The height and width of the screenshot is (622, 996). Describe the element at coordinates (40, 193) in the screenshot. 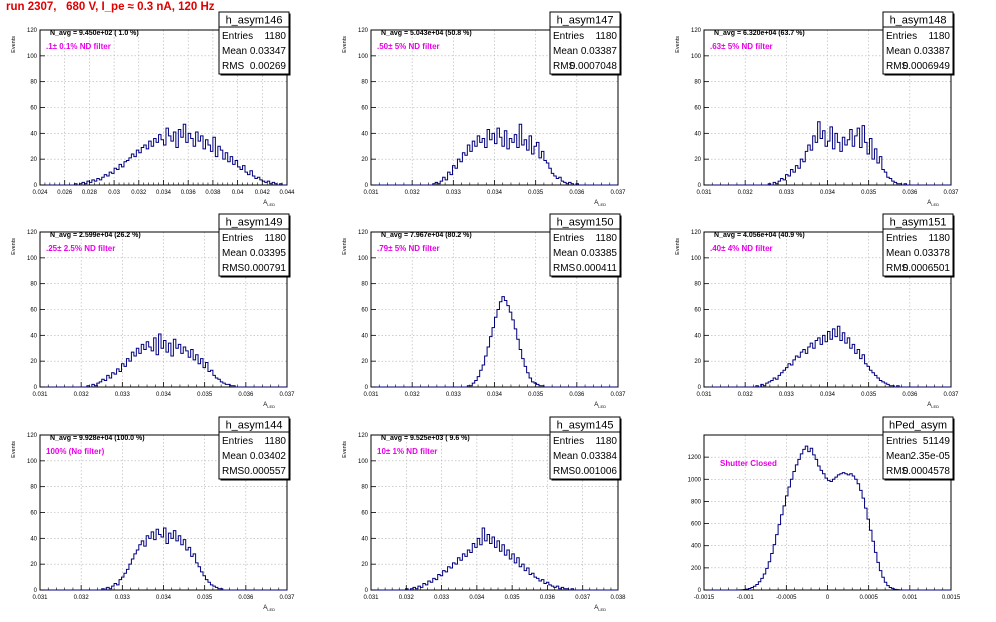

I see `x-tick-label: 0.024` at that location.